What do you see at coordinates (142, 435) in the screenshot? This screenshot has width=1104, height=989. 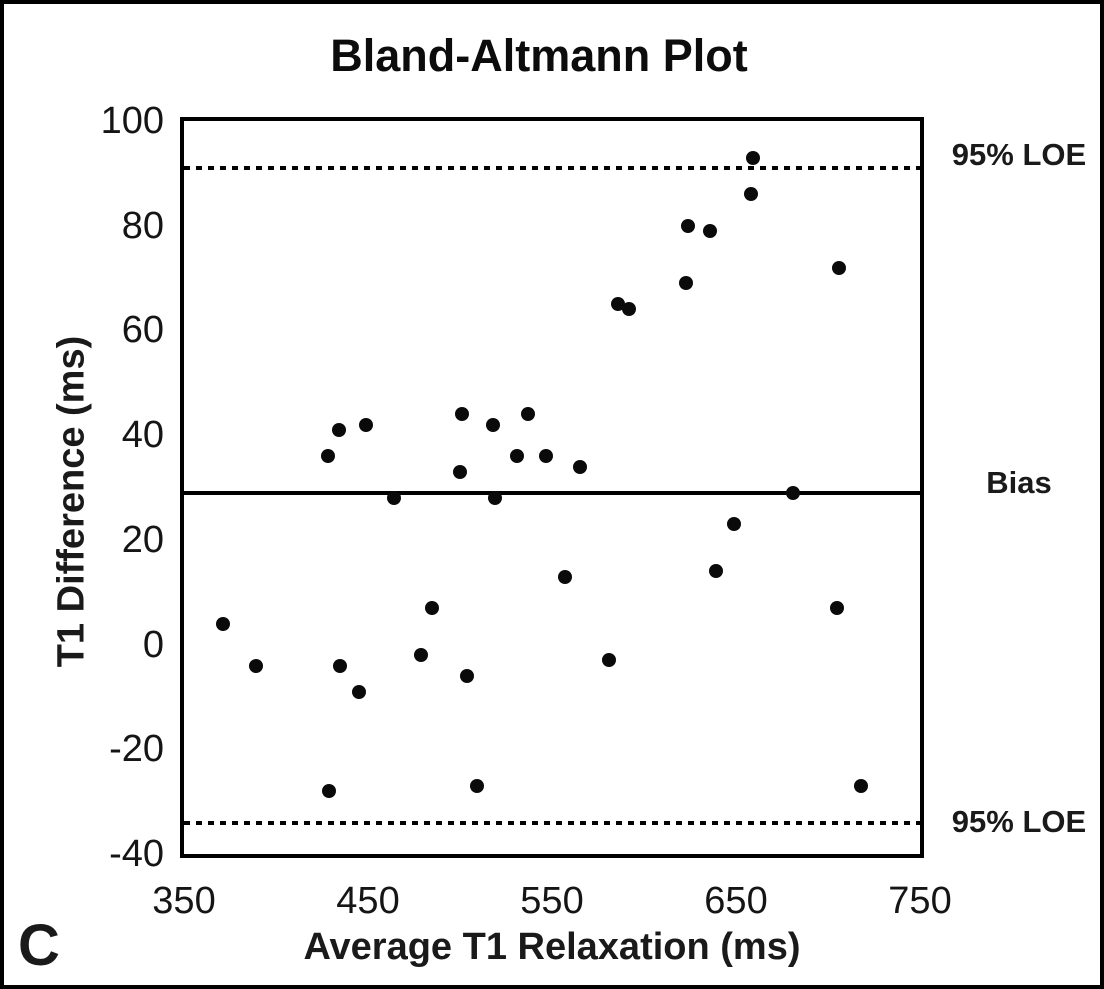 I see `y-tick-label: 40` at bounding box center [142, 435].